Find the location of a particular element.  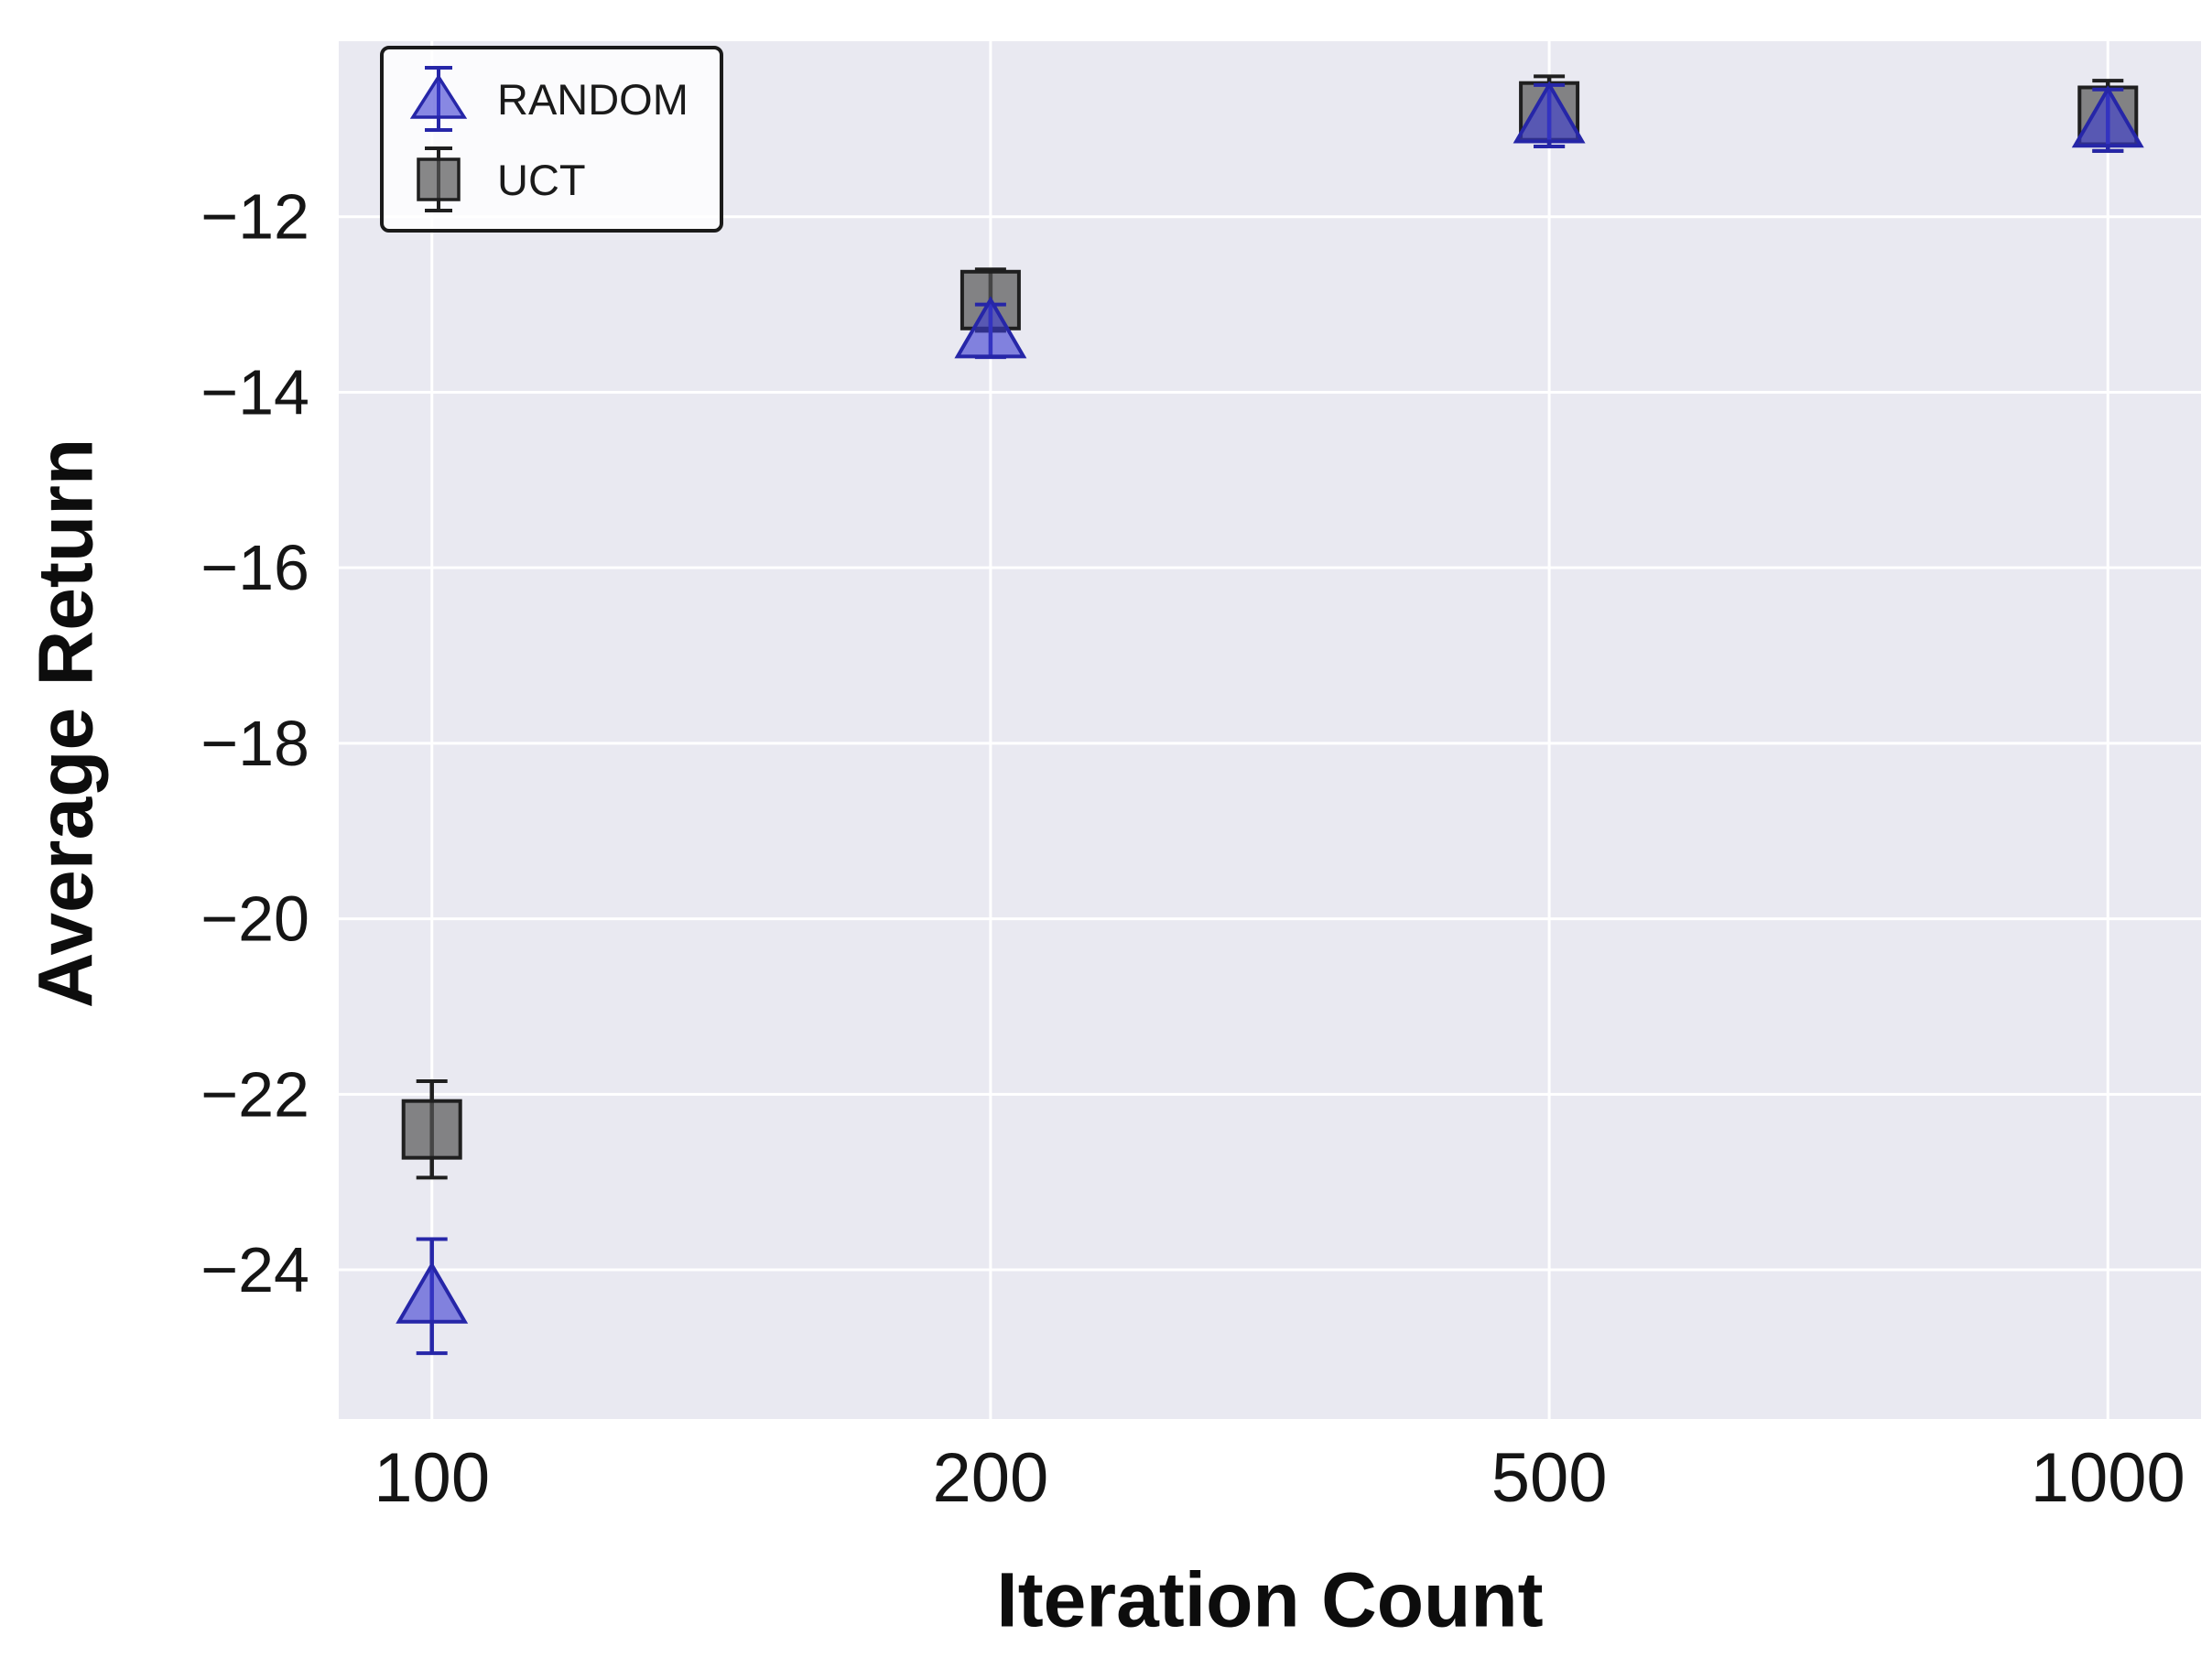

y-tick-label: −16 is located at coordinates (255, 568).